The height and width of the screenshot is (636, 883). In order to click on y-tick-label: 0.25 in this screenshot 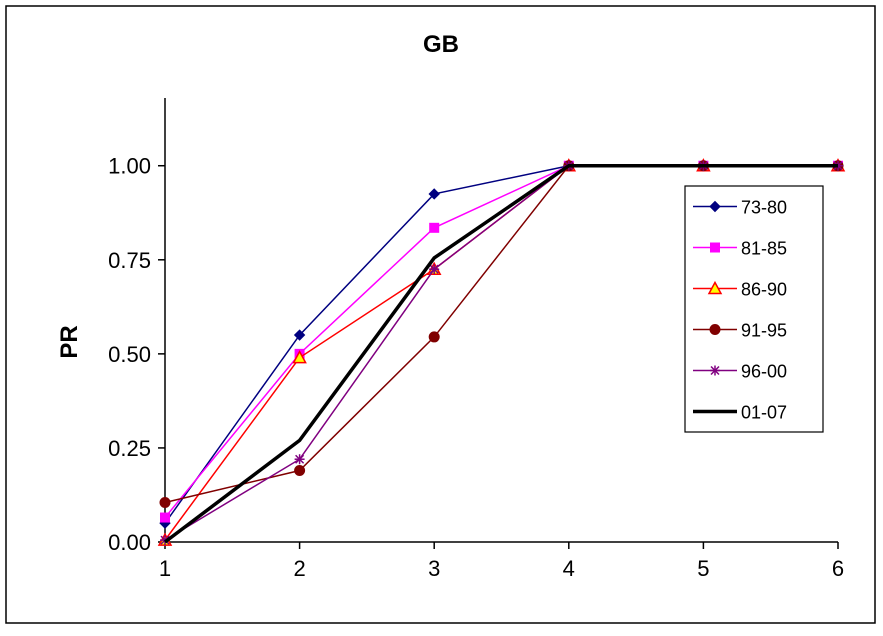, I will do `click(129, 448)`.